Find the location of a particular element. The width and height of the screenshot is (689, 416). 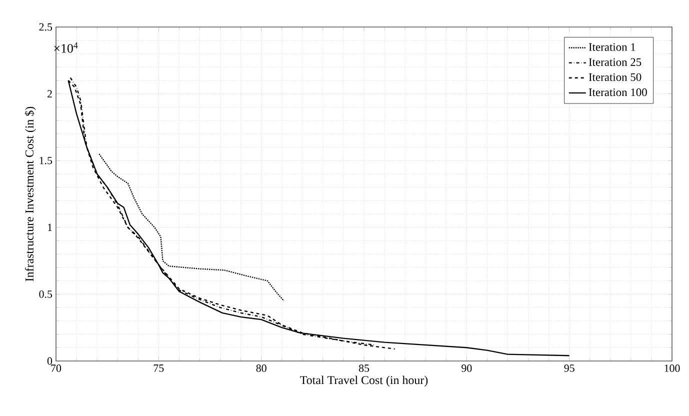

x-tick-label: 75 is located at coordinates (159, 368).